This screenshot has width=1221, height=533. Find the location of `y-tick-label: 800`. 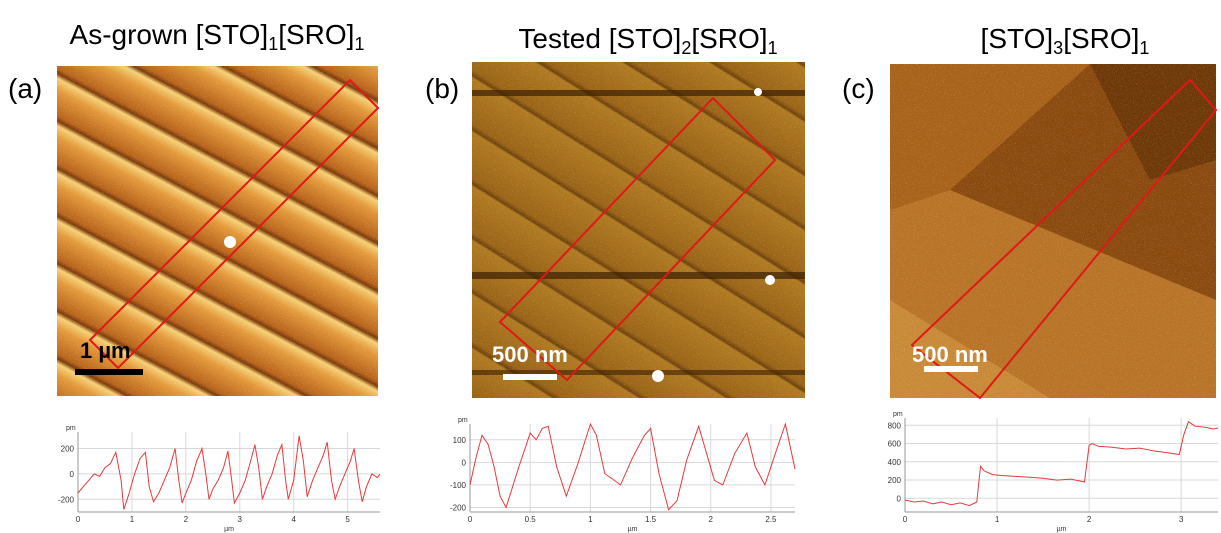

y-tick-label: 800 is located at coordinates (895, 425).